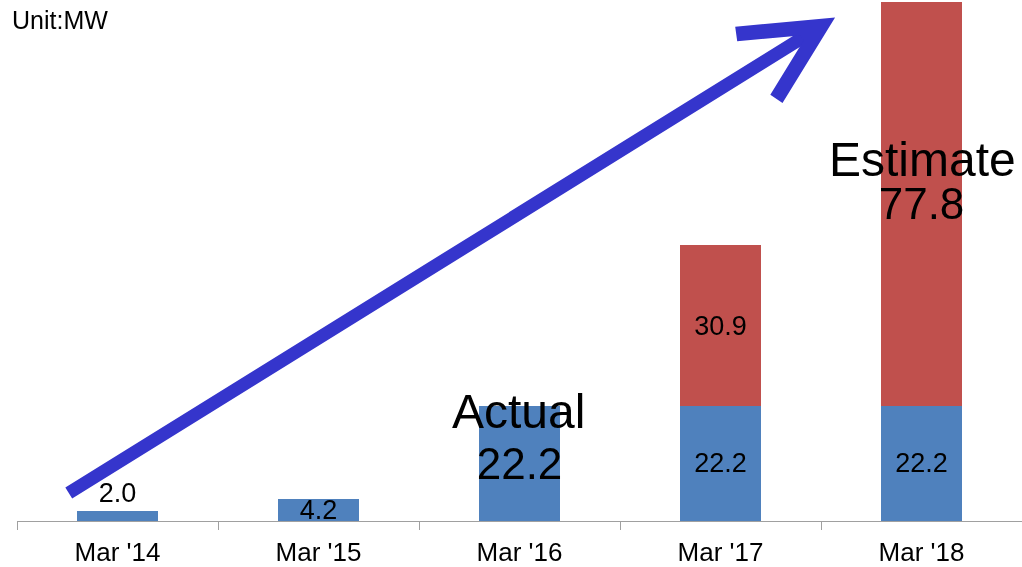  I want to click on data-label: 2.0, so click(117, 492).